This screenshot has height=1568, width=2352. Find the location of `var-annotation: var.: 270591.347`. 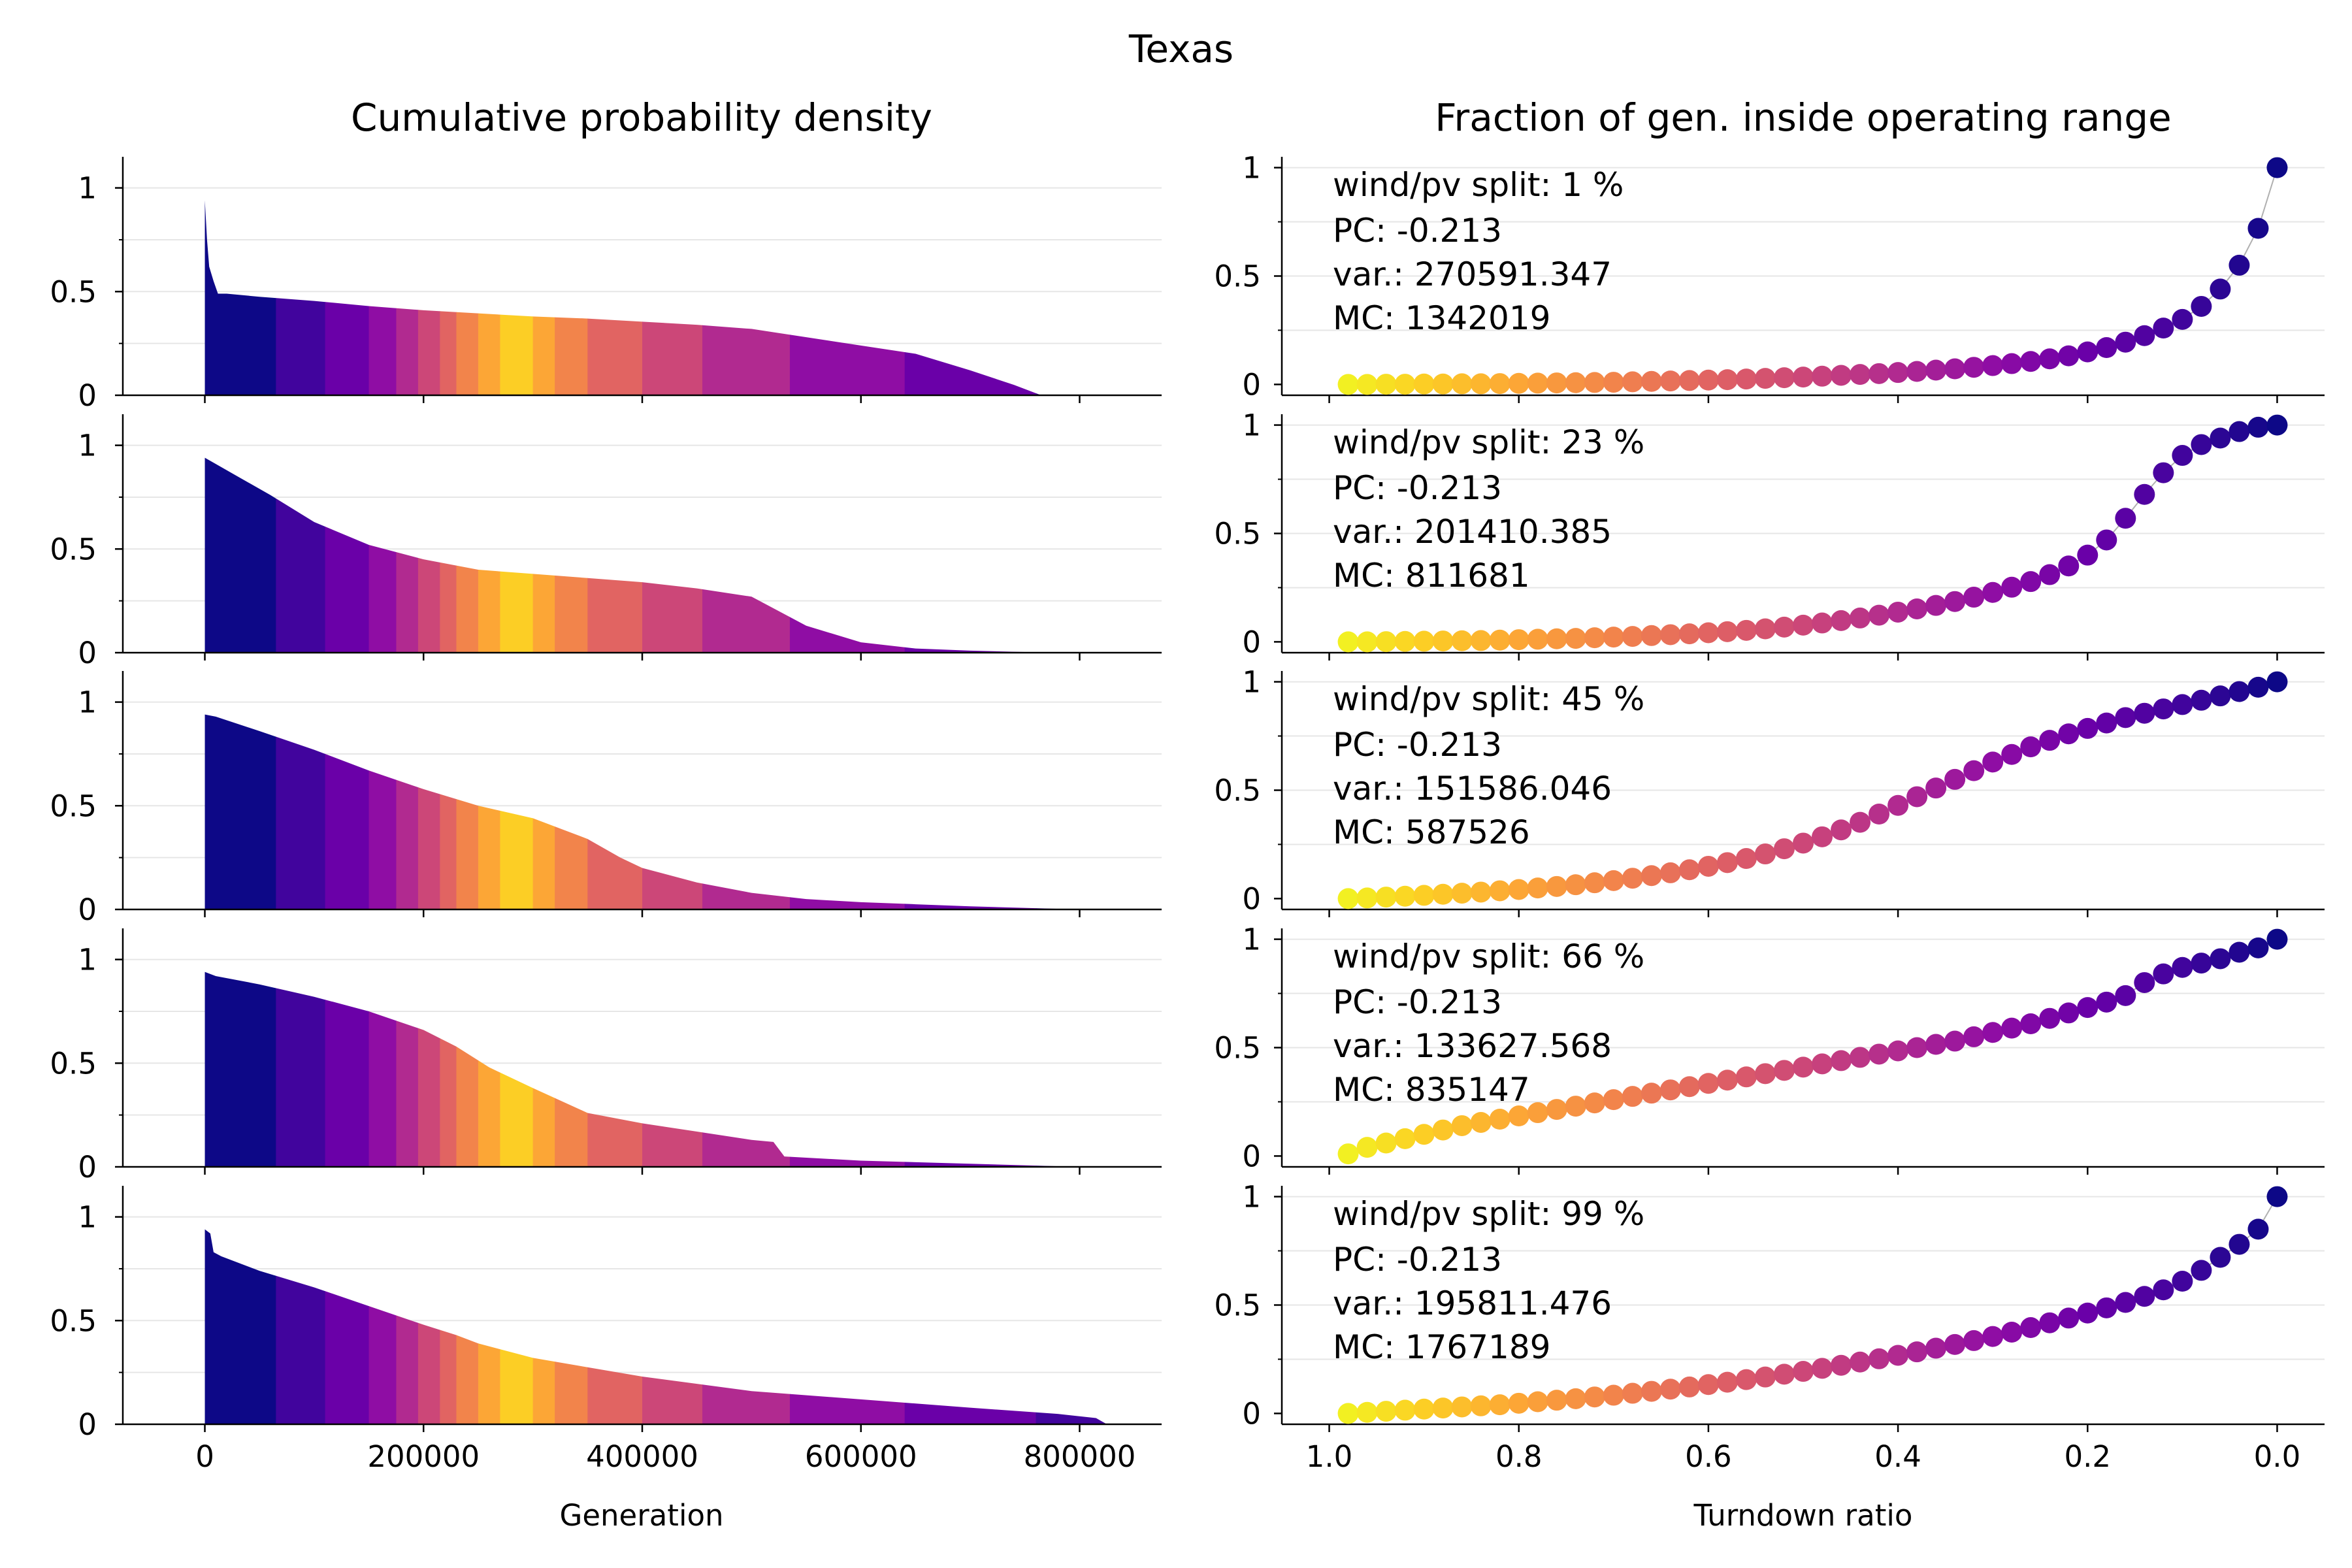

var-annotation: var.: 270591.347 is located at coordinates (1472, 274).